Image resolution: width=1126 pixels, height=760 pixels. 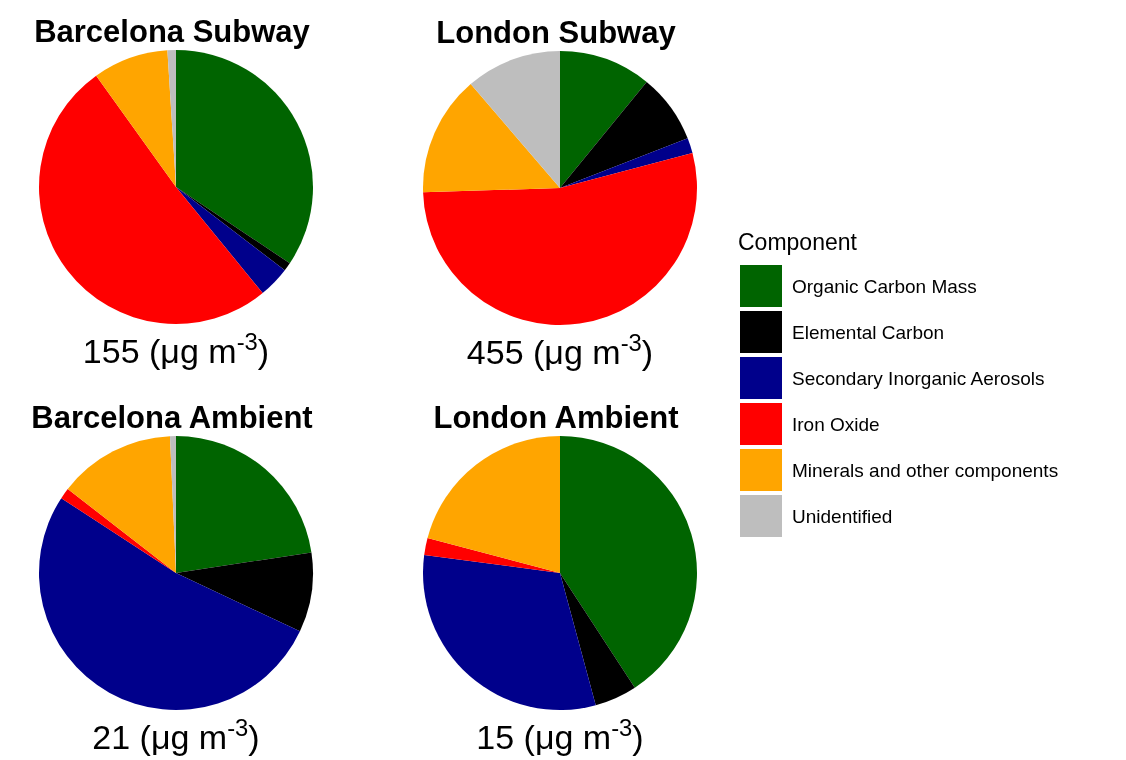 I want to click on legend-label: Organic Carbon Mass, so click(x=884, y=286).